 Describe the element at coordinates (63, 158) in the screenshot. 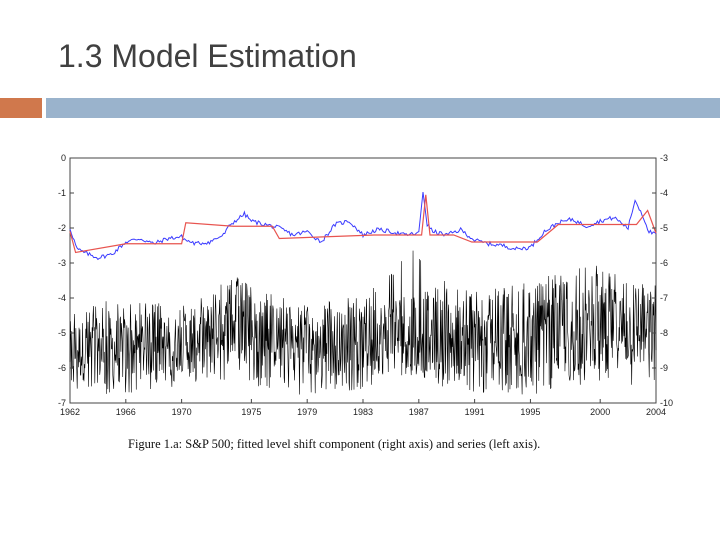

I see `left-axis-tick-label: 0` at that location.